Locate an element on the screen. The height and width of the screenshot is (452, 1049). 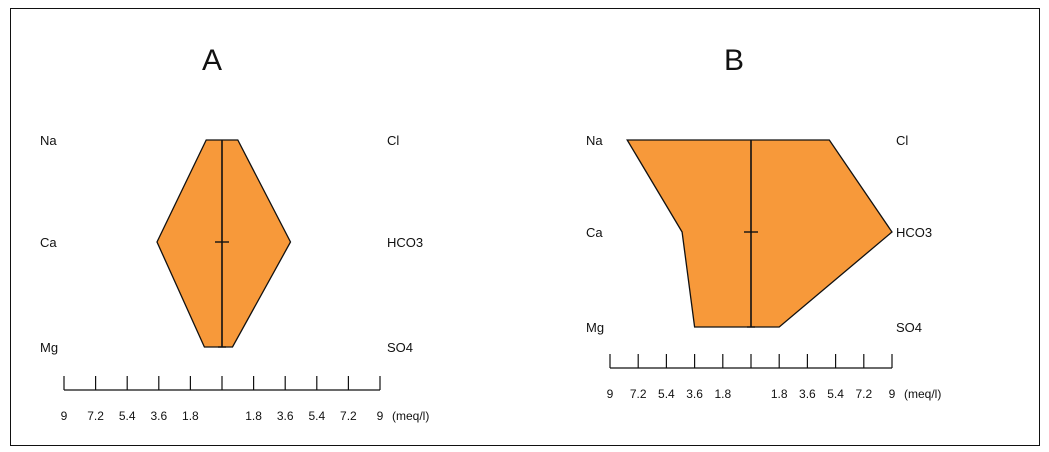
chart-b-left-ion-label-na: Na is located at coordinates (594, 140).